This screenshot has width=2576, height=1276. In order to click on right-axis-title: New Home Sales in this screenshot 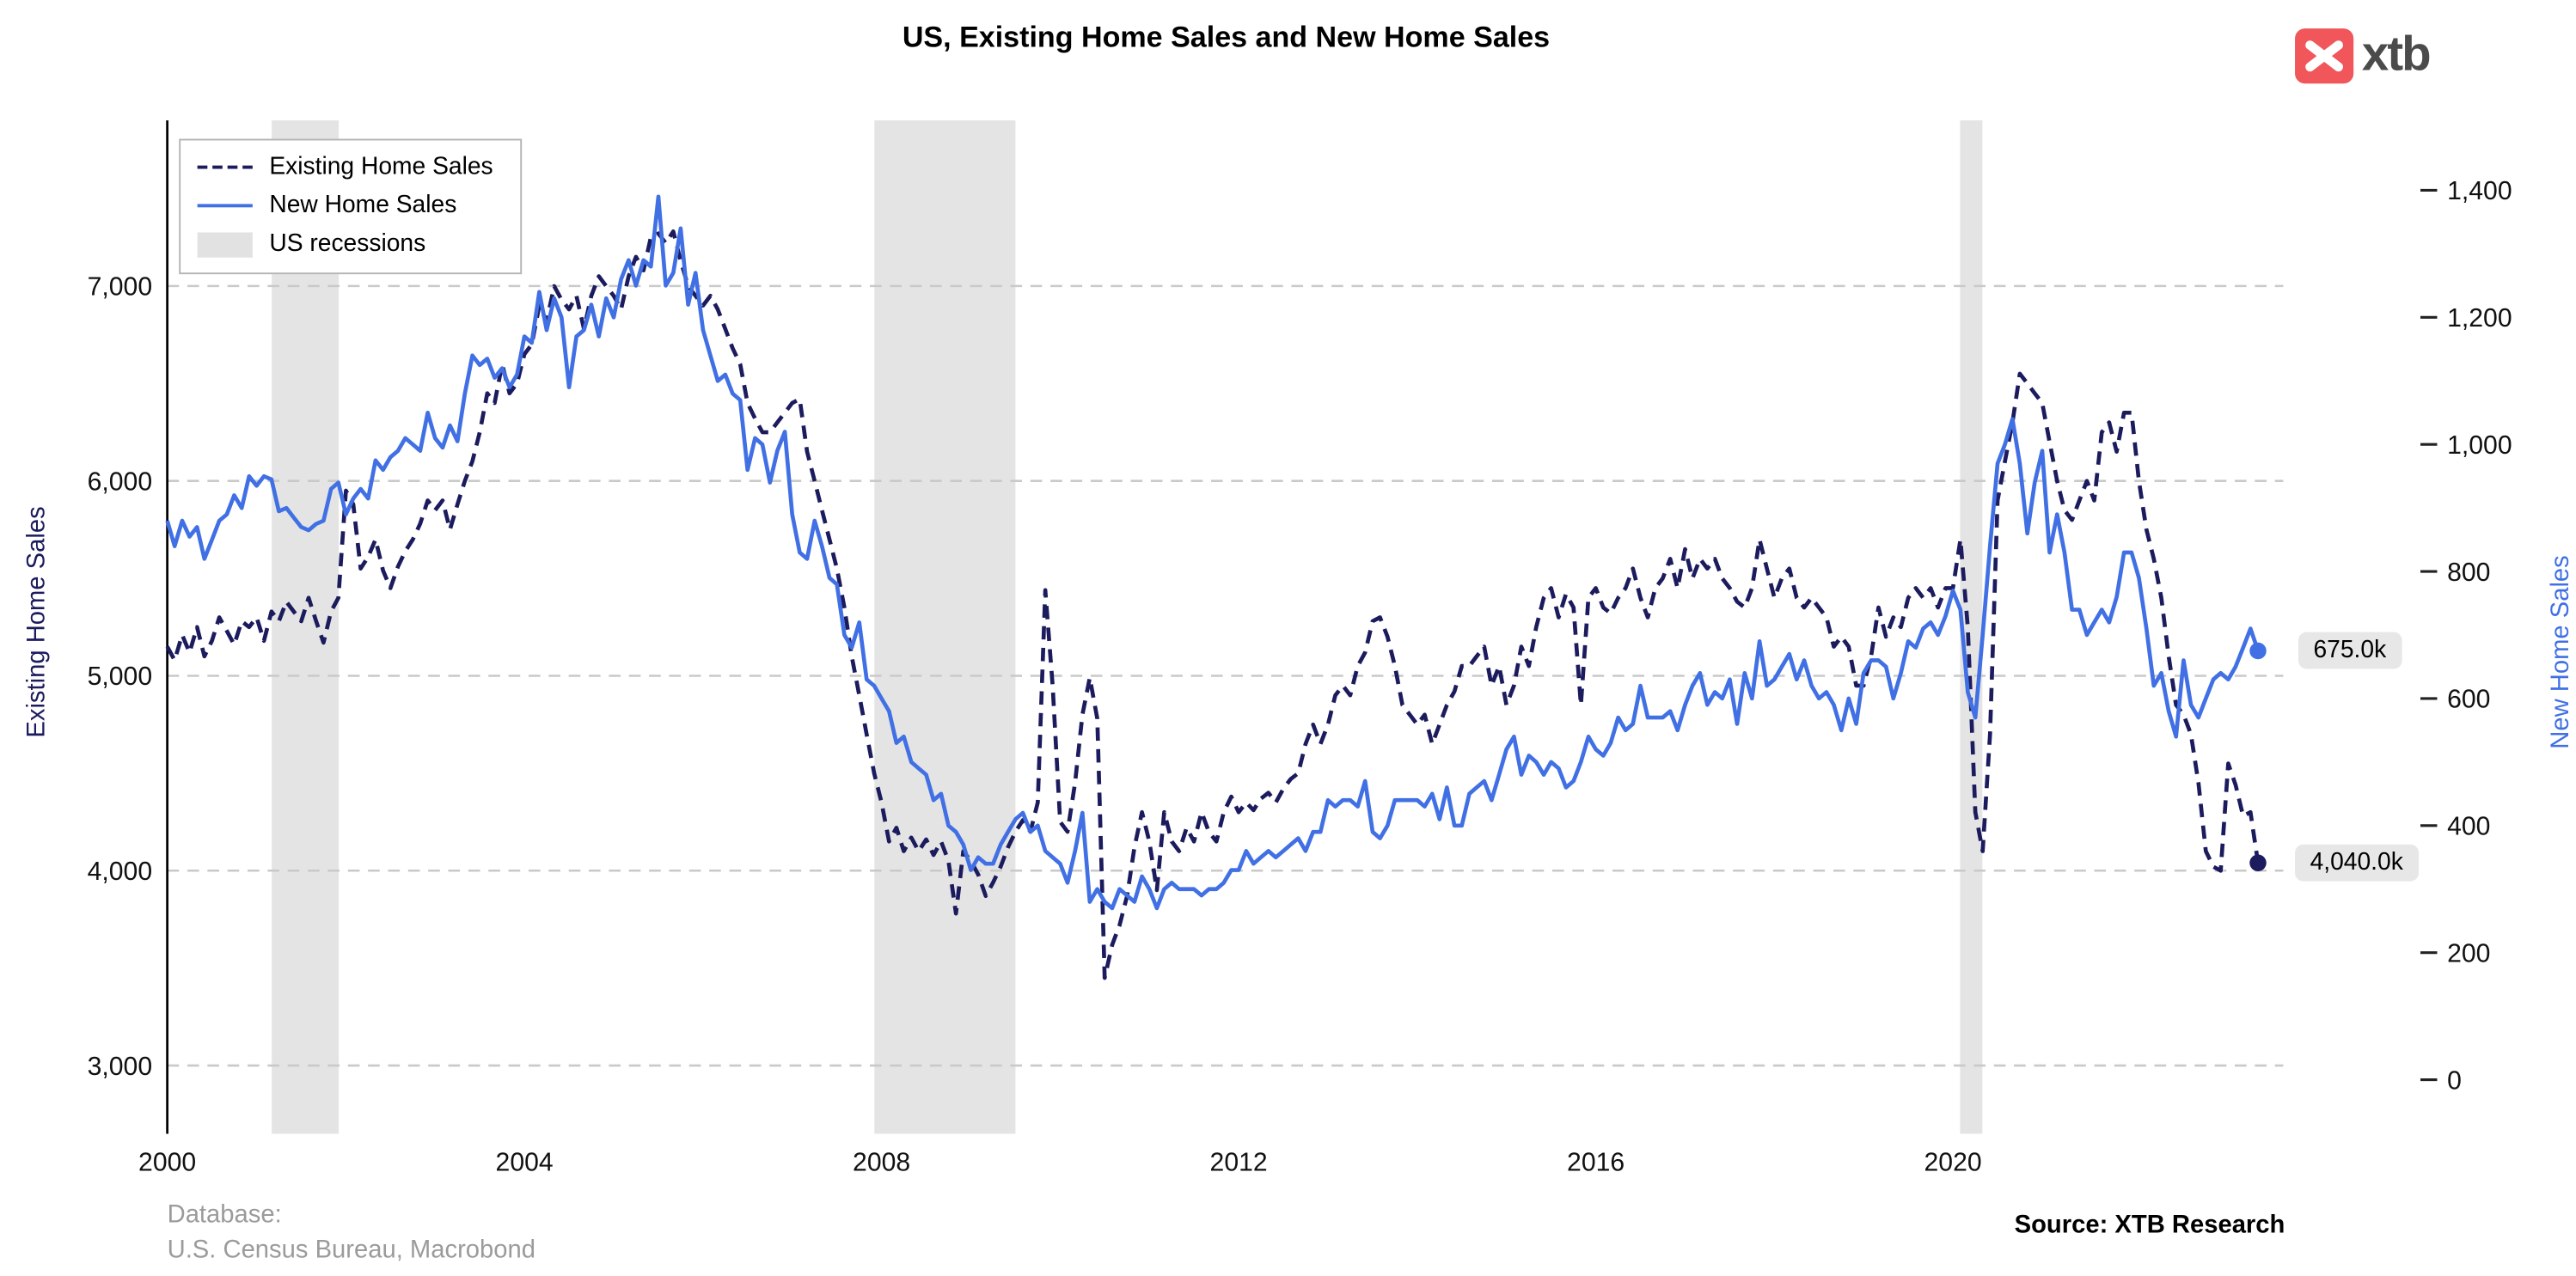, I will do `click(2561, 652)`.